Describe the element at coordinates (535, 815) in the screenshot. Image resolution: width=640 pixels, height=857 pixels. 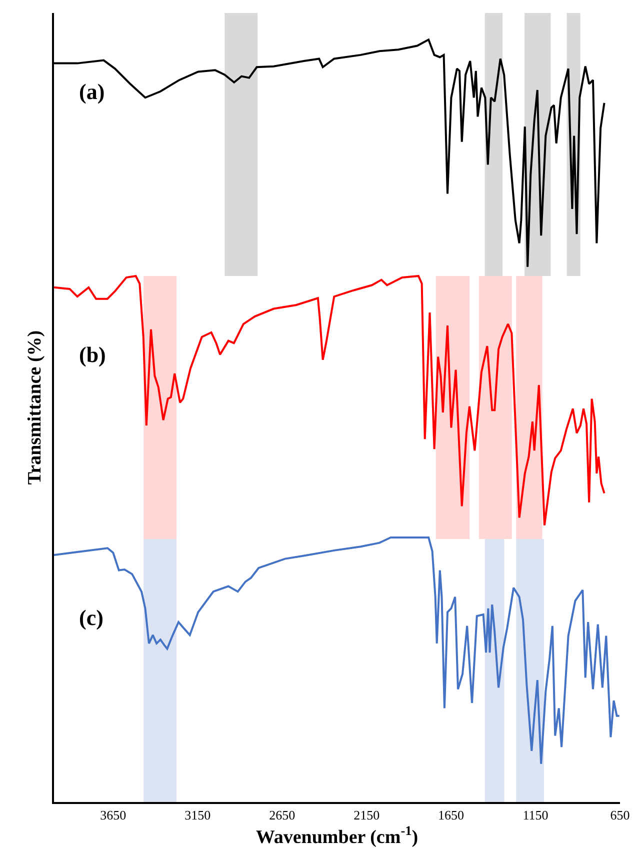
I see `x-tick-label: 1150` at that location.